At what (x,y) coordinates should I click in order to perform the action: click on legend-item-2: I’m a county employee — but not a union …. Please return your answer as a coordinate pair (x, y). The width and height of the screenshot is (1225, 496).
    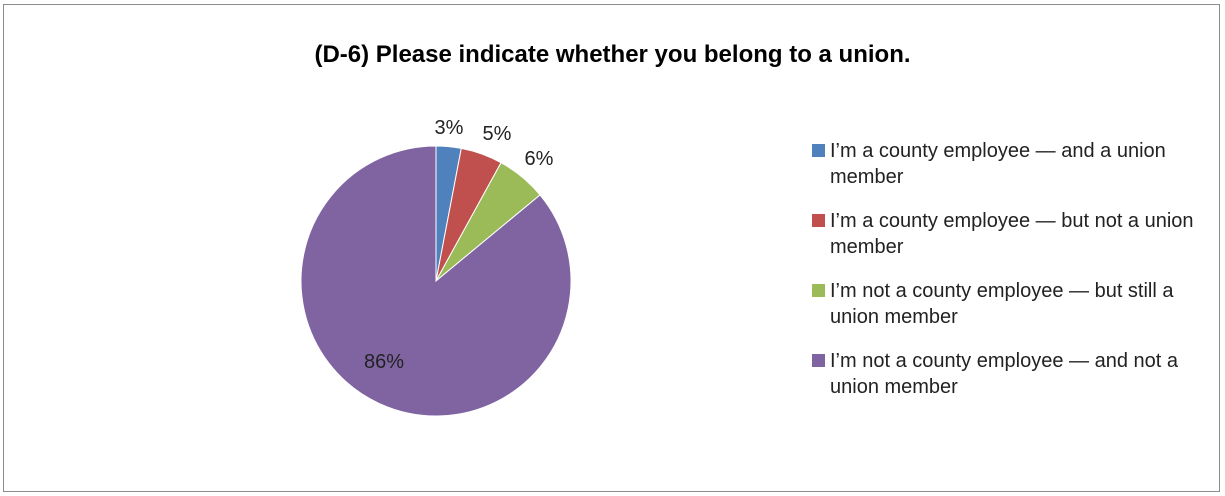
    Looking at the image, I should click on (1011, 234).